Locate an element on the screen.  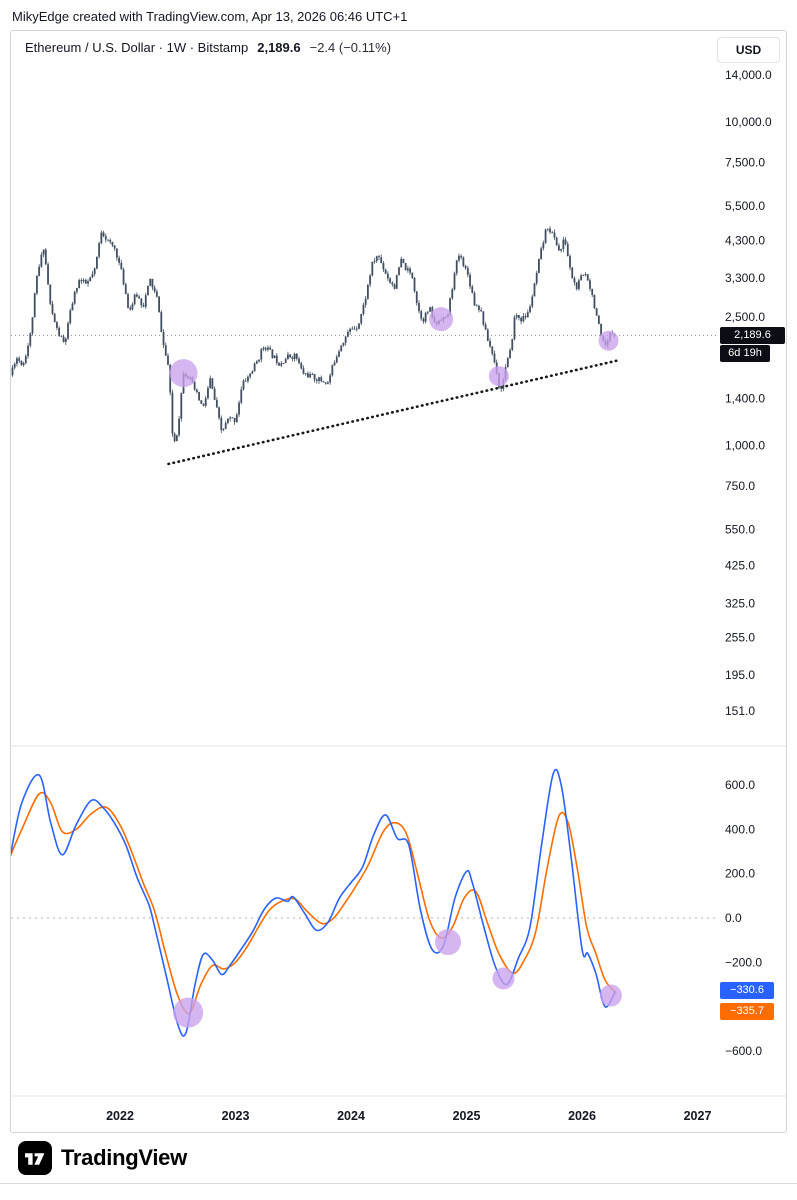
symbol-last-price: 2,189.6 is located at coordinates (279, 47).